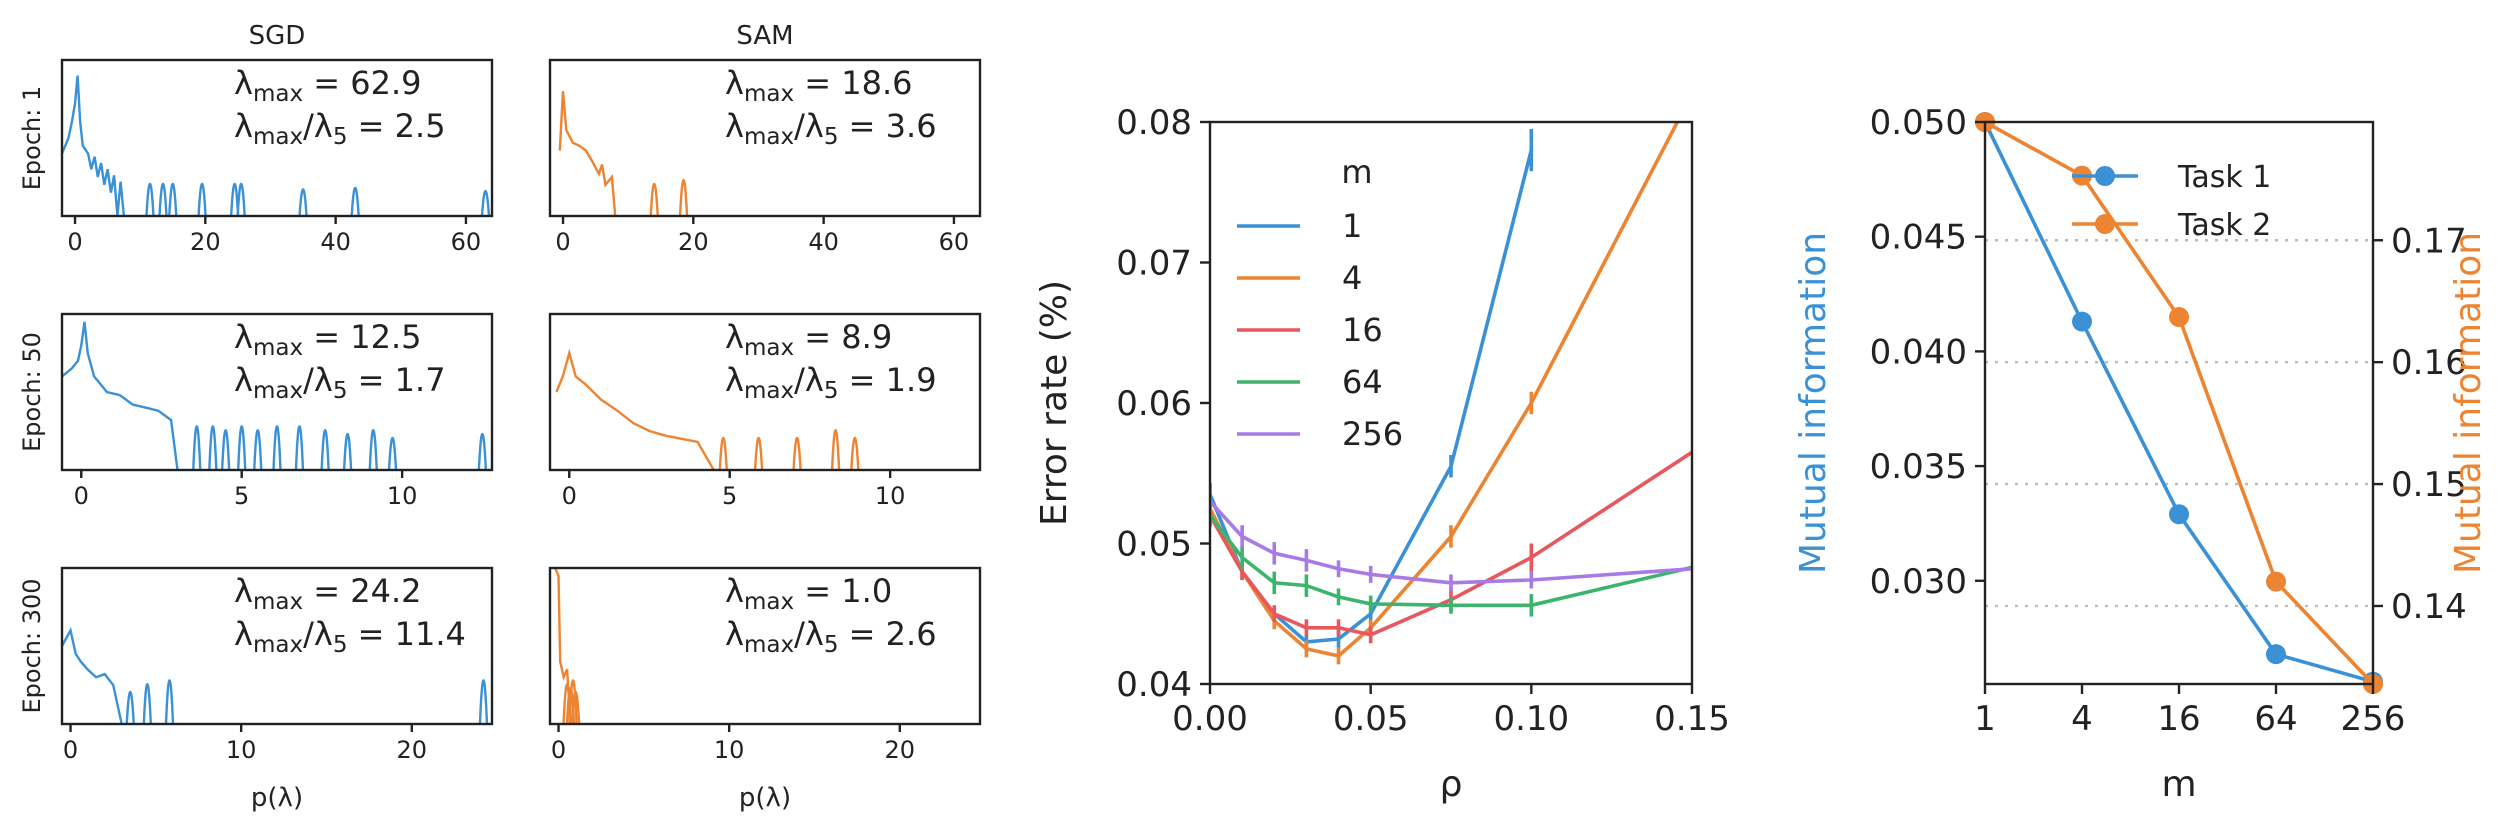 This screenshot has height=837, width=2507. What do you see at coordinates (277, 36) in the screenshot?
I see `column-title-sgd: SGD` at bounding box center [277, 36].